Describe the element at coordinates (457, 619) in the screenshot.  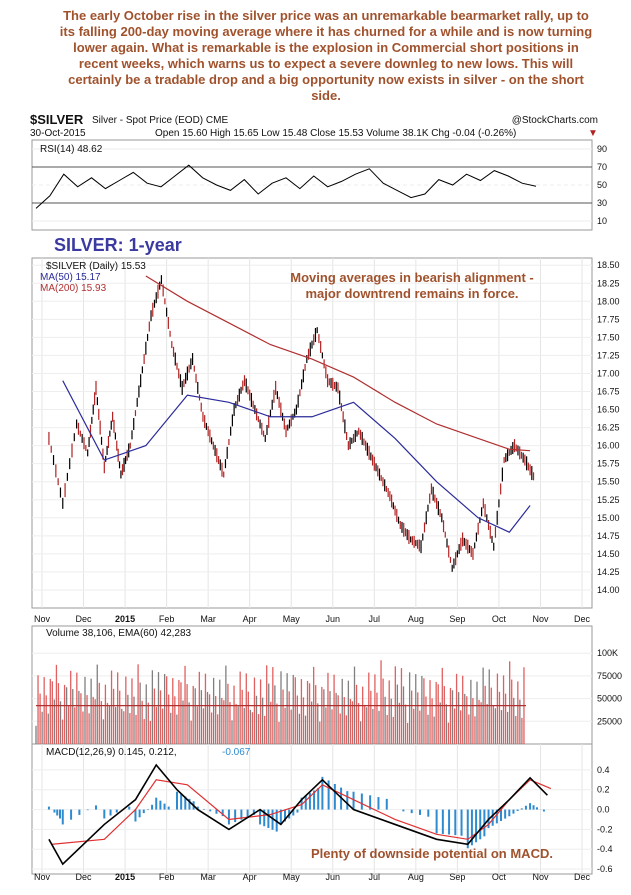
I see `x-tick-label: Sep` at that location.